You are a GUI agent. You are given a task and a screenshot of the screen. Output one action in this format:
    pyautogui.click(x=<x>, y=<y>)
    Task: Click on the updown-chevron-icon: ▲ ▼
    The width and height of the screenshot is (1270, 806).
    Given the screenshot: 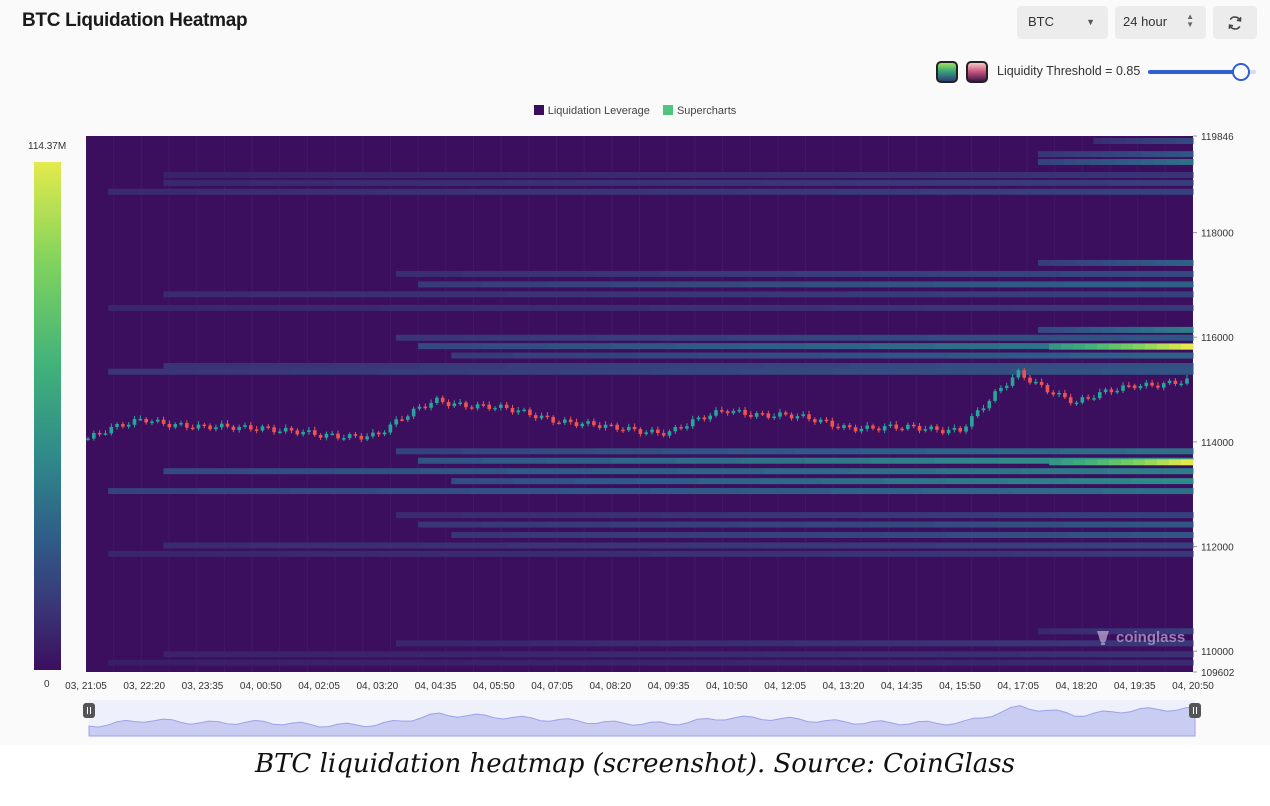 What is the action you would take?
    pyautogui.click(x=1190, y=20)
    